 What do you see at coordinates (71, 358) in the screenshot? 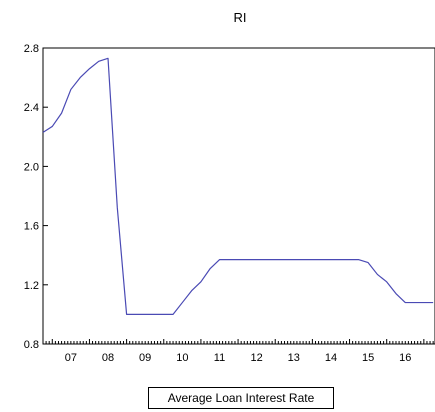
I see `x-tick-label: 07` at bounding box center [71, 358].